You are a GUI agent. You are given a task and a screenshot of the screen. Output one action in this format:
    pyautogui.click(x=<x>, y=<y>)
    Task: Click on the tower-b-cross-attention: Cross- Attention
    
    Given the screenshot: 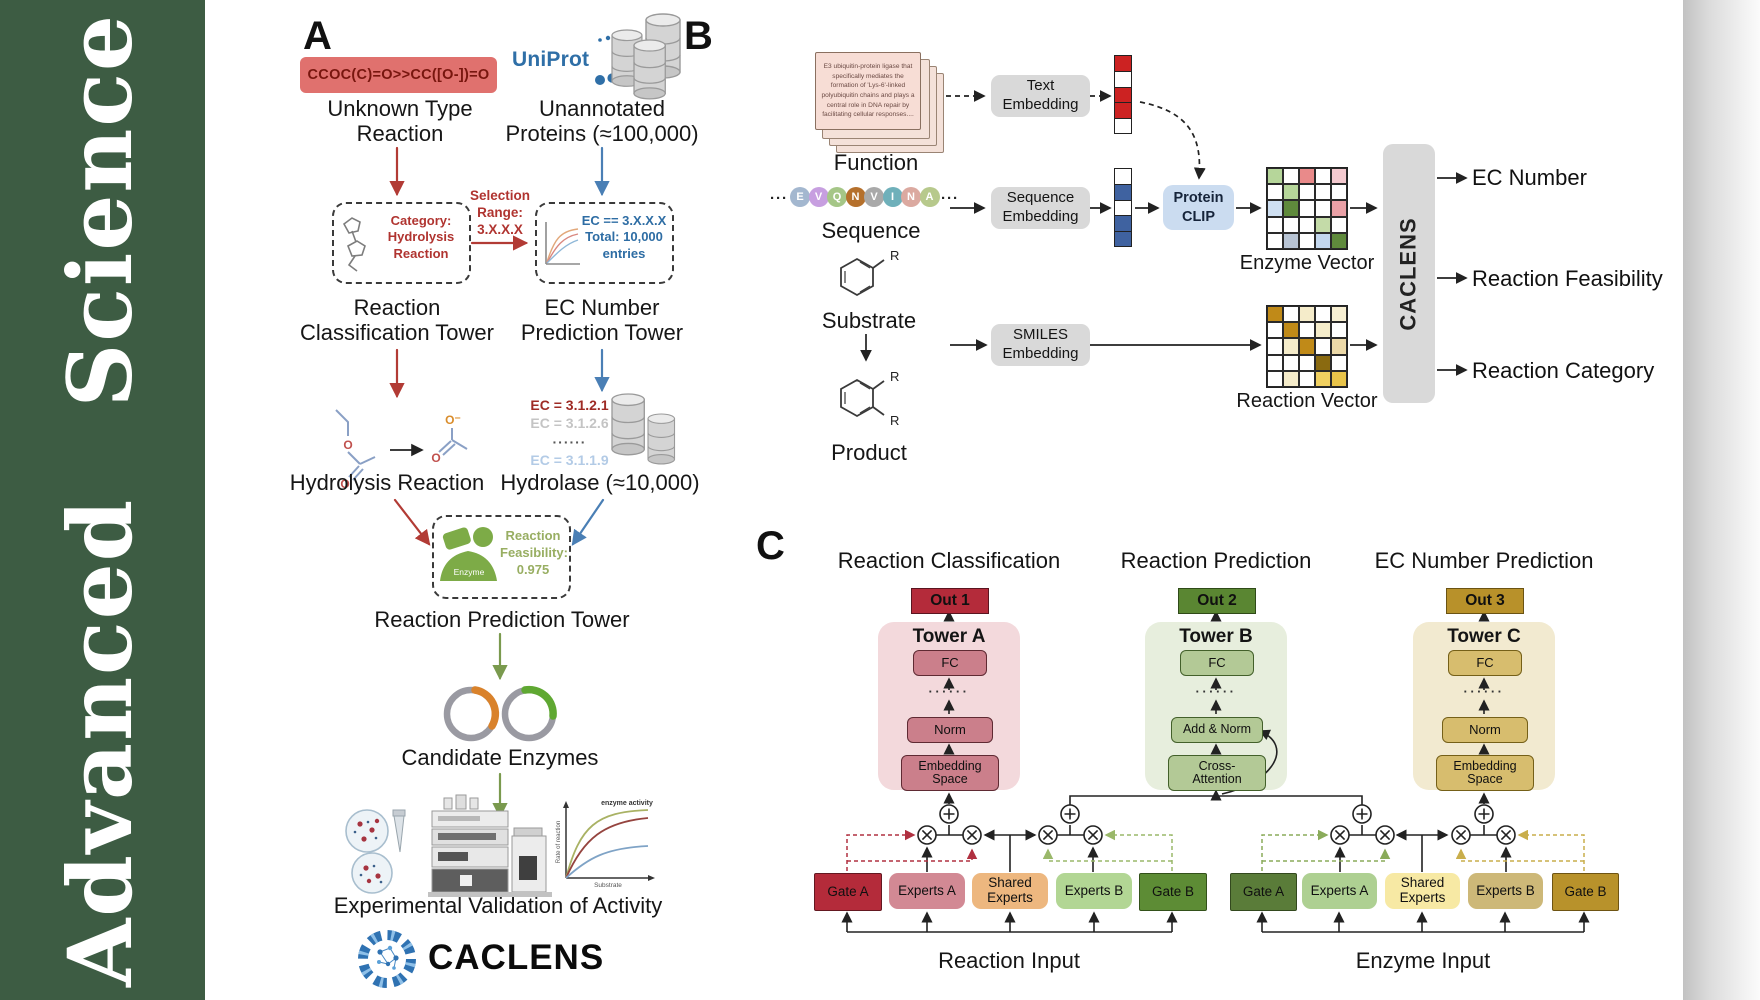 What is the action you would take?
    pyautogui.click(x=1217, y=773)
    